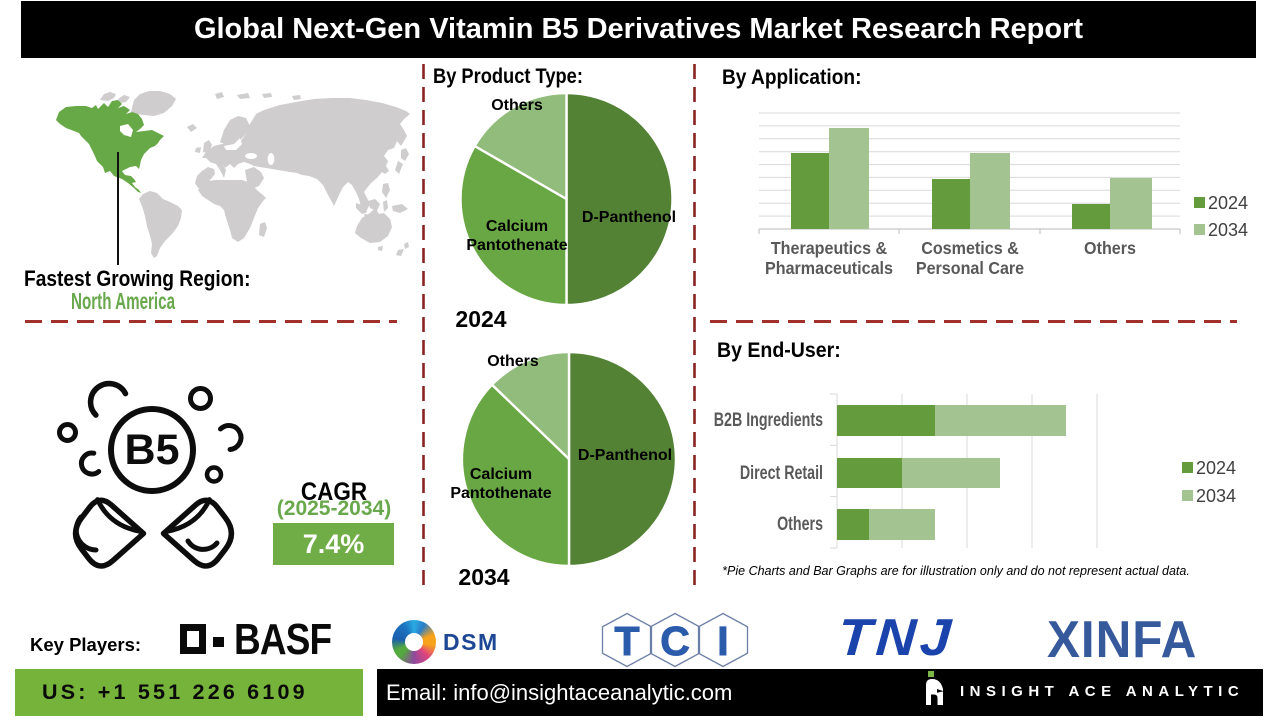 This screenshot has width=1280, height=720. I want to click on svg-text: I, so click(722, 641).